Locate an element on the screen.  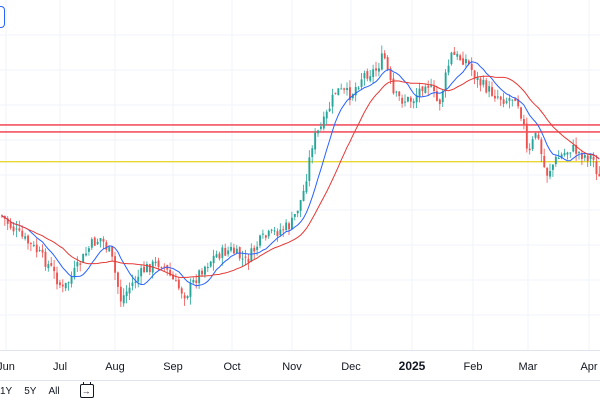
time-axis: Jun Jul Aug Sep Oct Nov Dec 2025 Feb Mar Apr is located at coordinates (300, 365).